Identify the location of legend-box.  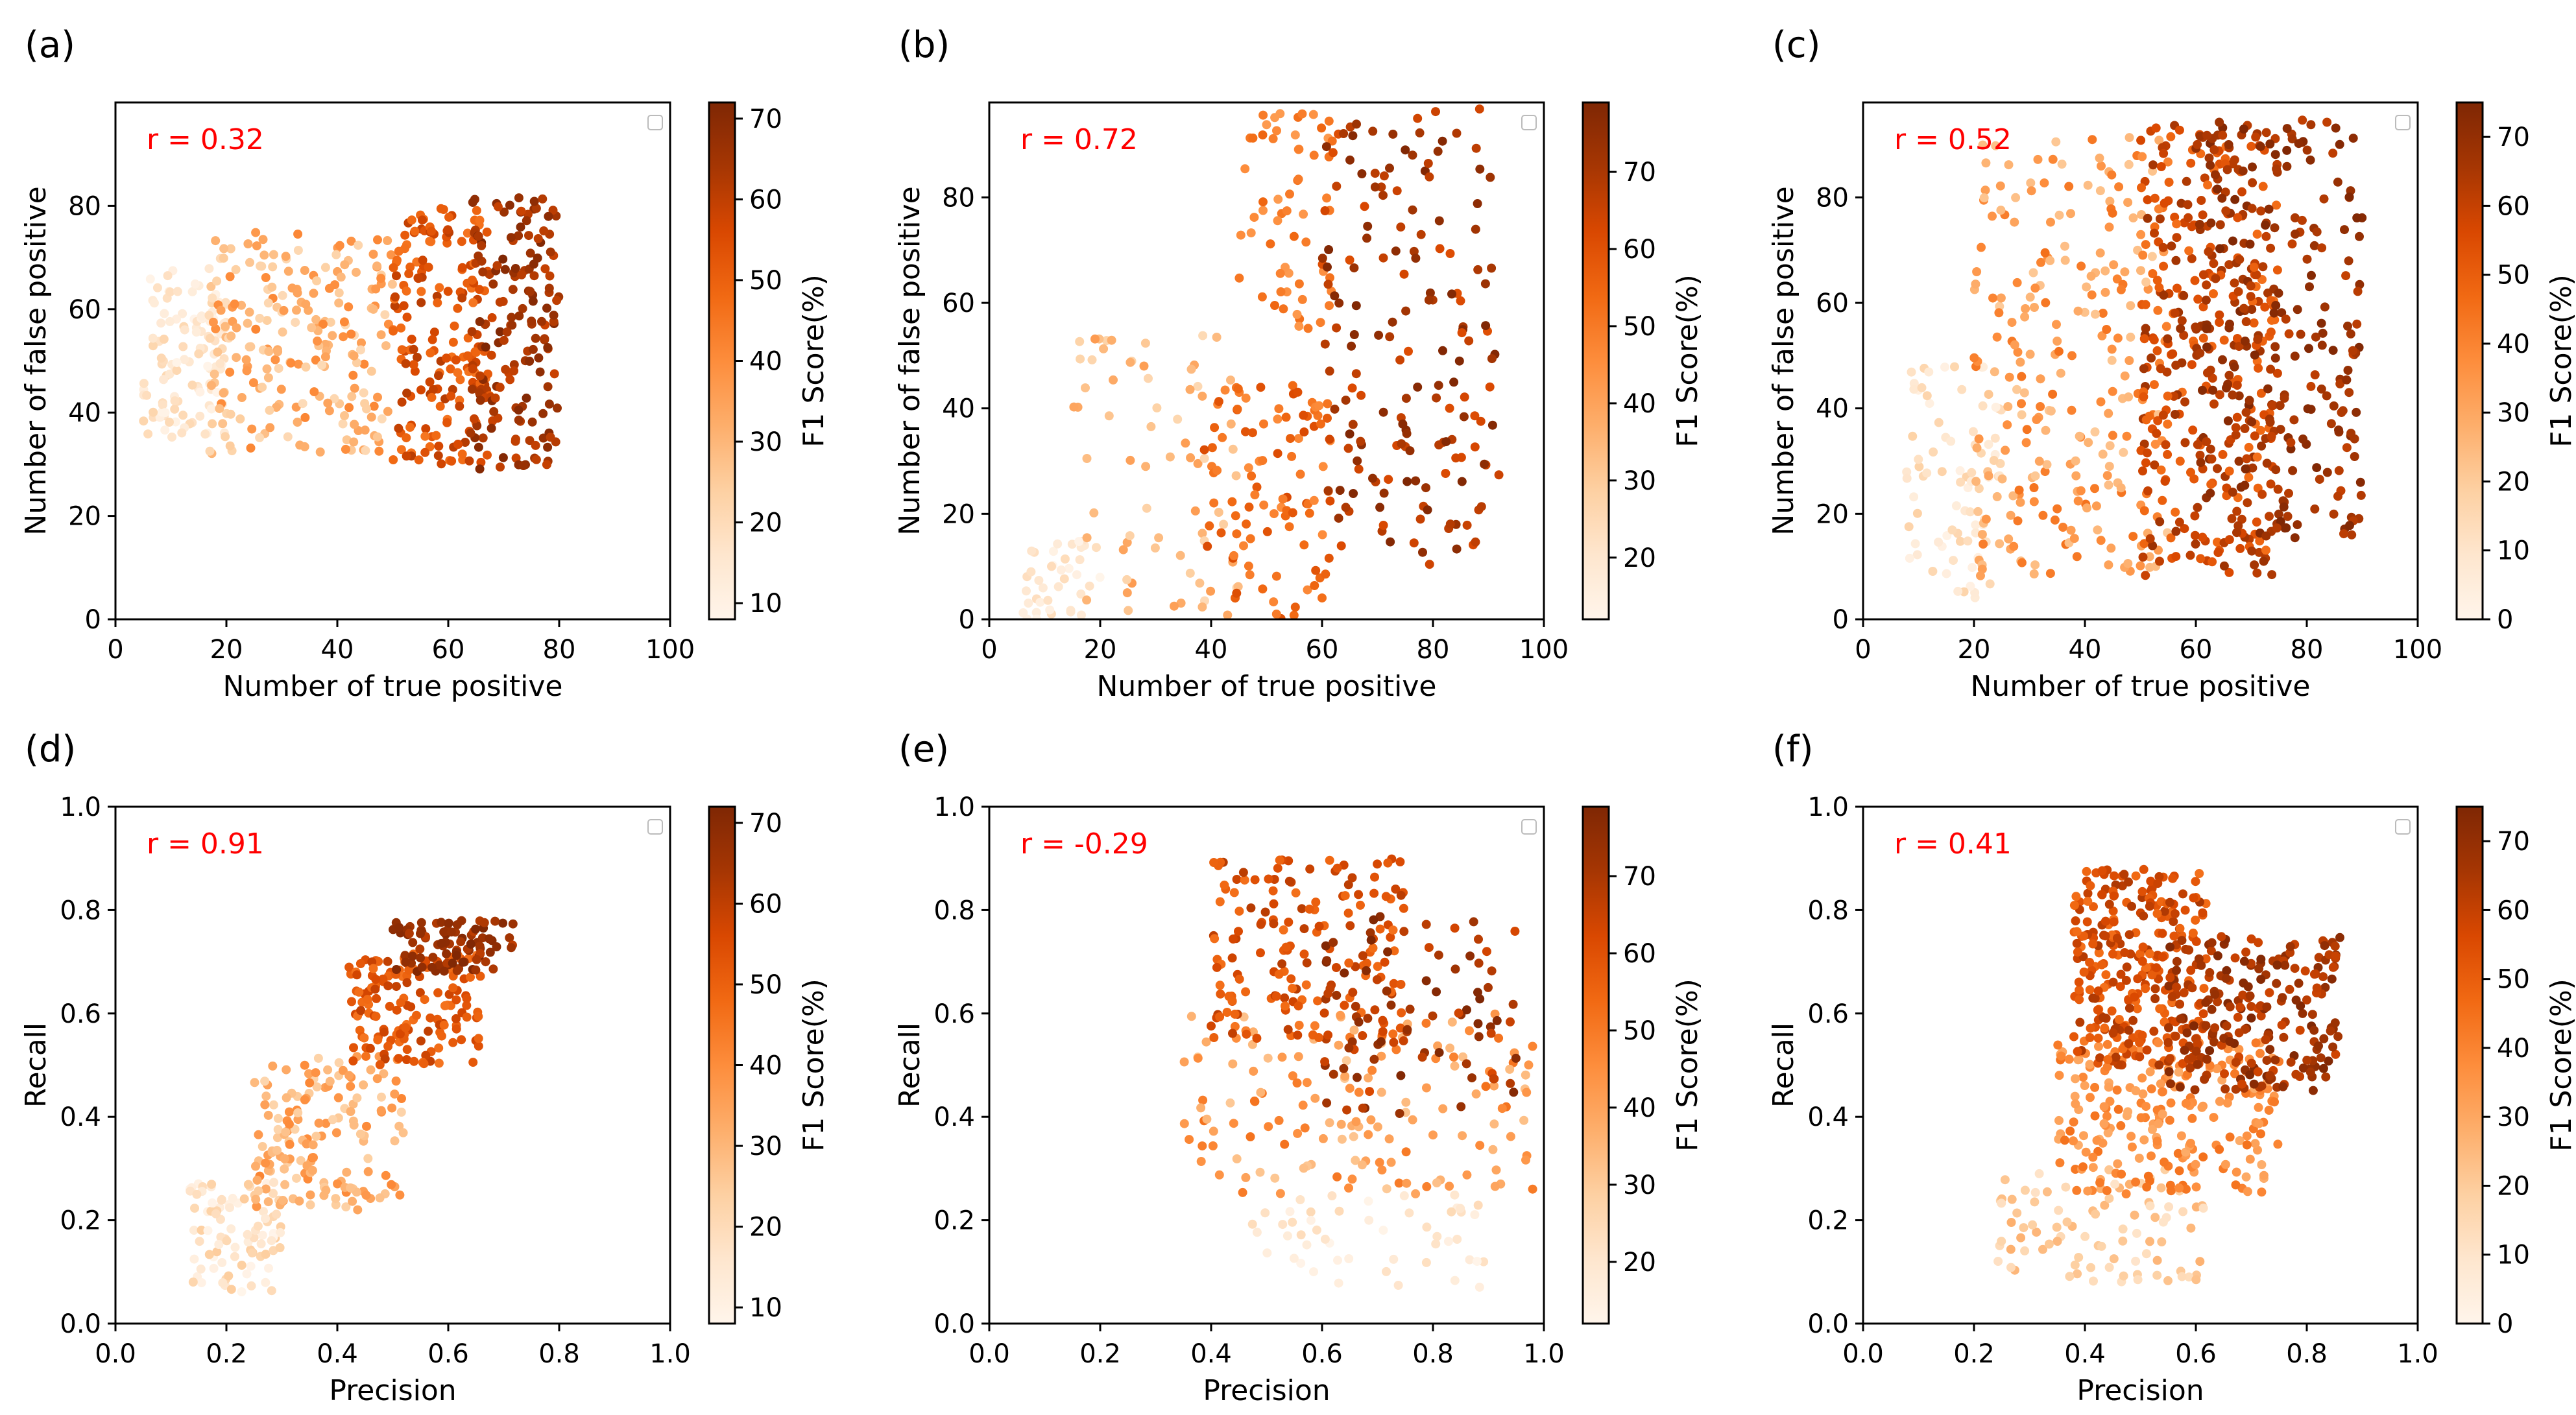
(1529, 122).